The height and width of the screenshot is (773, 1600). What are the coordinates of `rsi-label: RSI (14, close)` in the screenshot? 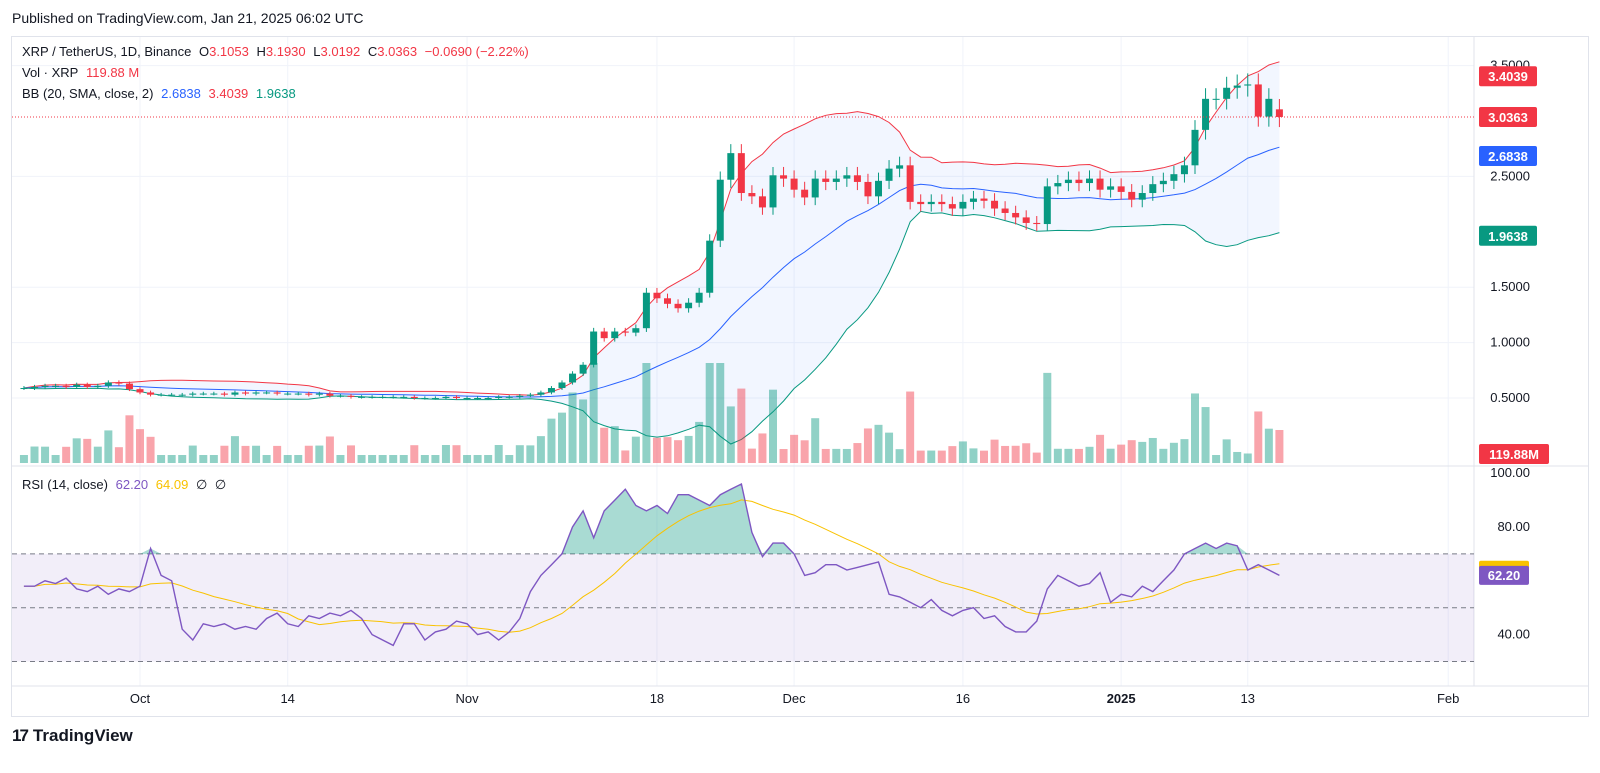 It's located at (65, 484).